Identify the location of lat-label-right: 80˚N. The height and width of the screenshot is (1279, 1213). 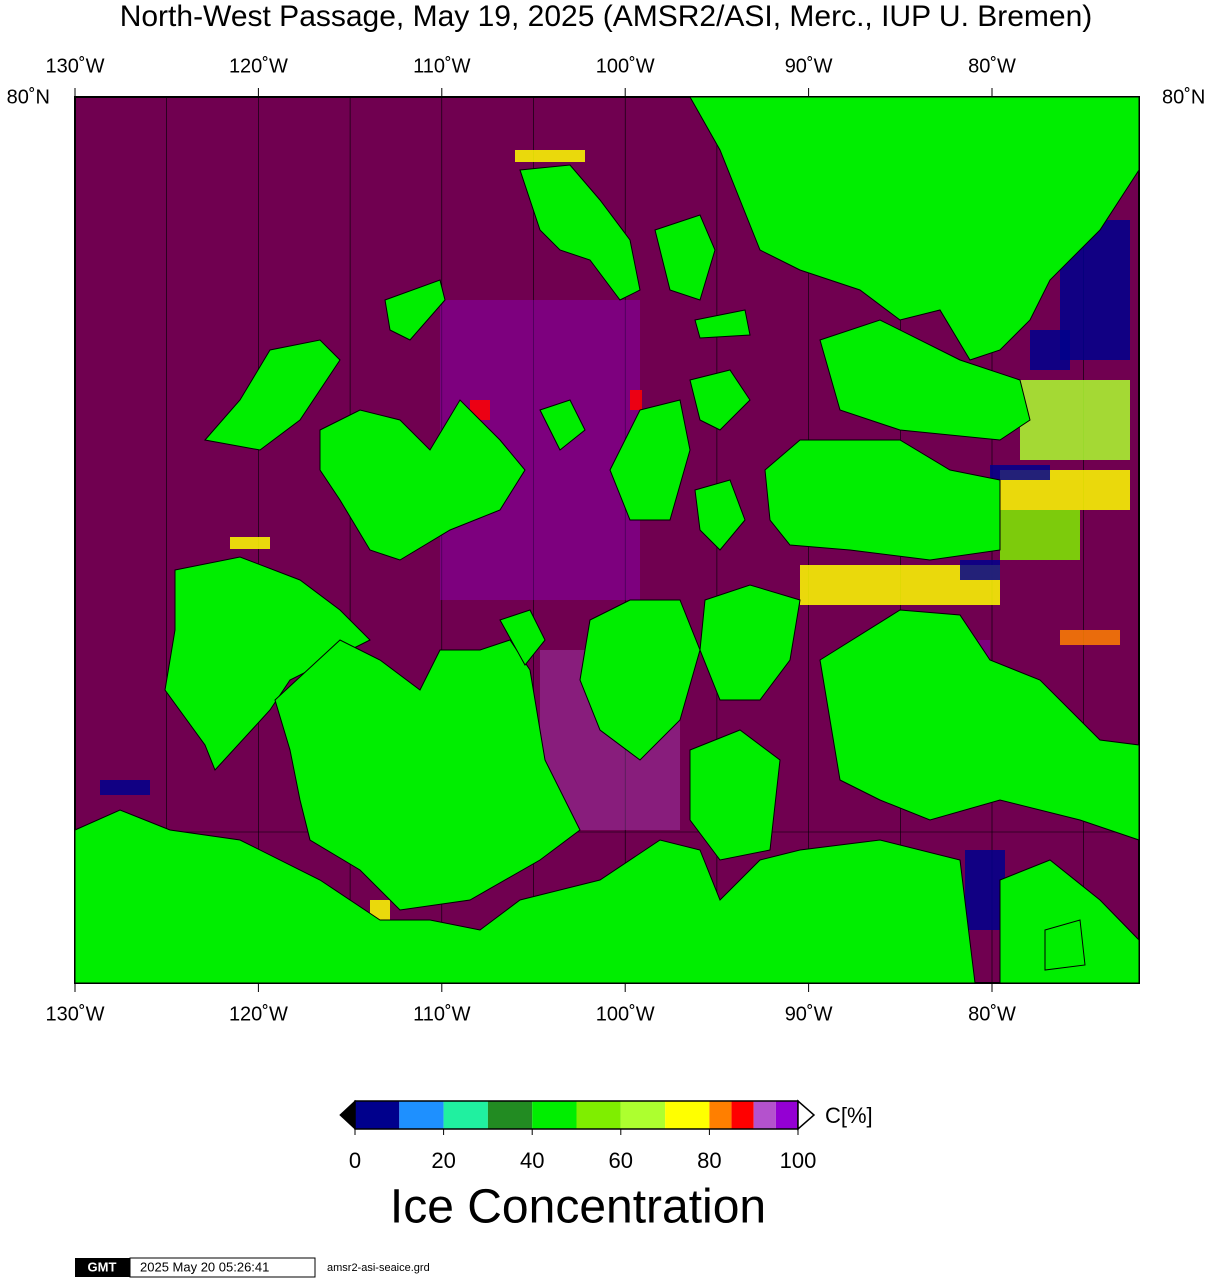
(1183, 97).